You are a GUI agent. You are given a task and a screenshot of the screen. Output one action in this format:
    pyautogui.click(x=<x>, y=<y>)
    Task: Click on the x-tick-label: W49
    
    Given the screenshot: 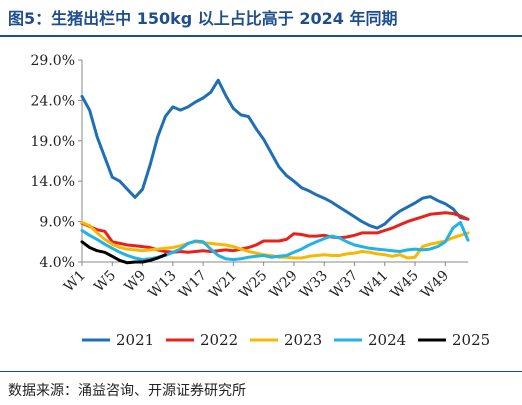 What is the action you would take?
    pyautogui.click(x=435, y=285)
    